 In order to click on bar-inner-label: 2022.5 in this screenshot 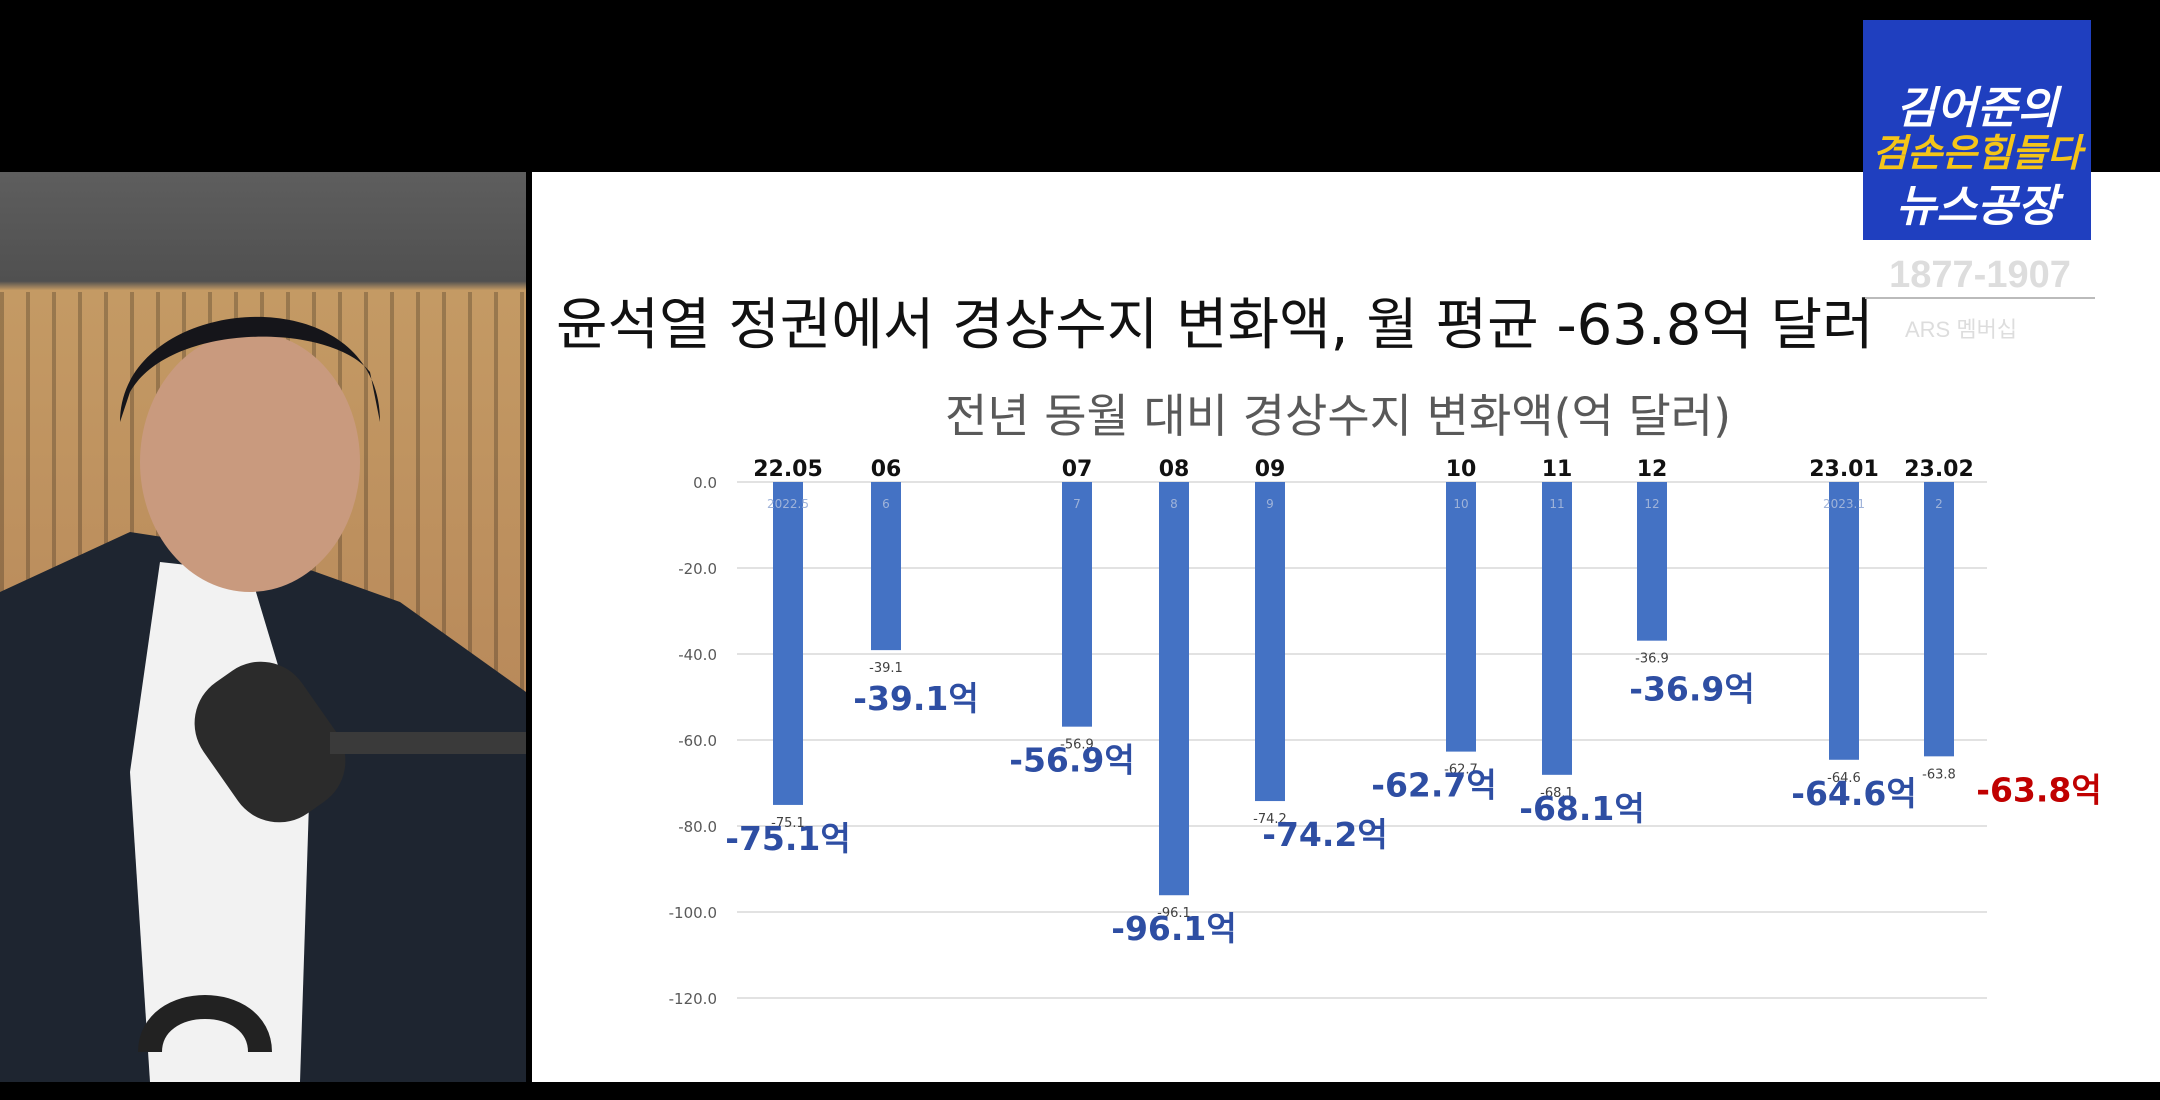, I will do `click(788, 504)`.